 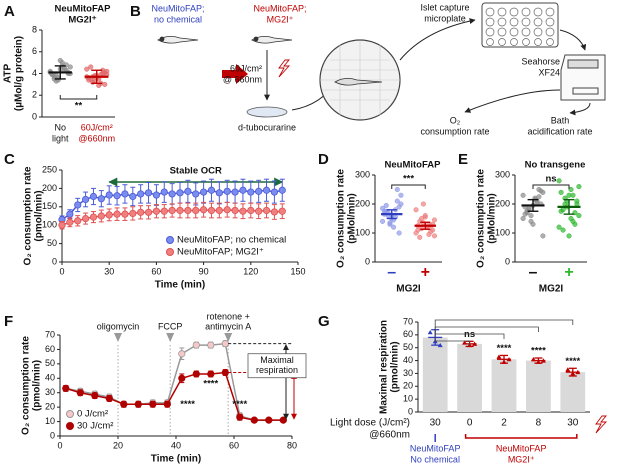 What do you see at coordinates (549, 72) in the screenshot?
I see `instrument-label: XF24` at bounding box center [549, 72].